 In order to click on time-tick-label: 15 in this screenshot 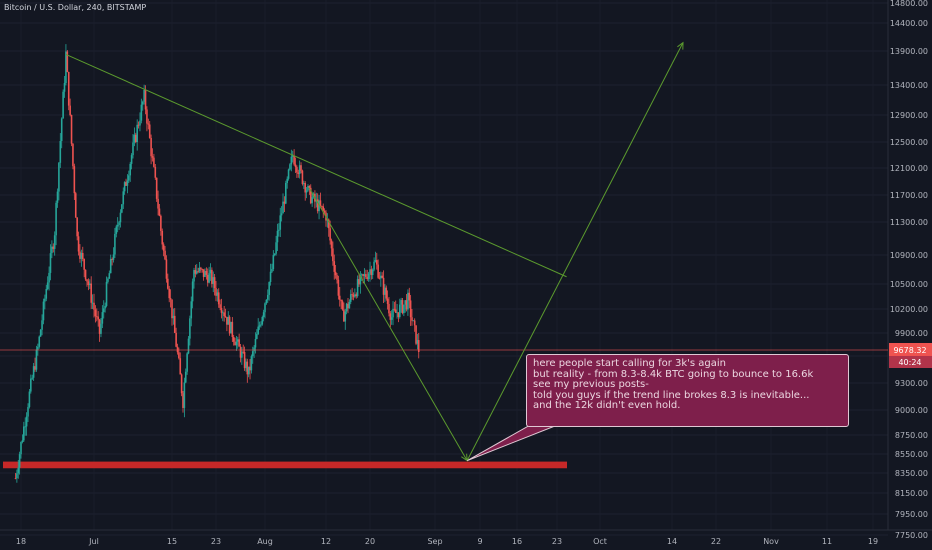, I will do `click(172, 541)`.